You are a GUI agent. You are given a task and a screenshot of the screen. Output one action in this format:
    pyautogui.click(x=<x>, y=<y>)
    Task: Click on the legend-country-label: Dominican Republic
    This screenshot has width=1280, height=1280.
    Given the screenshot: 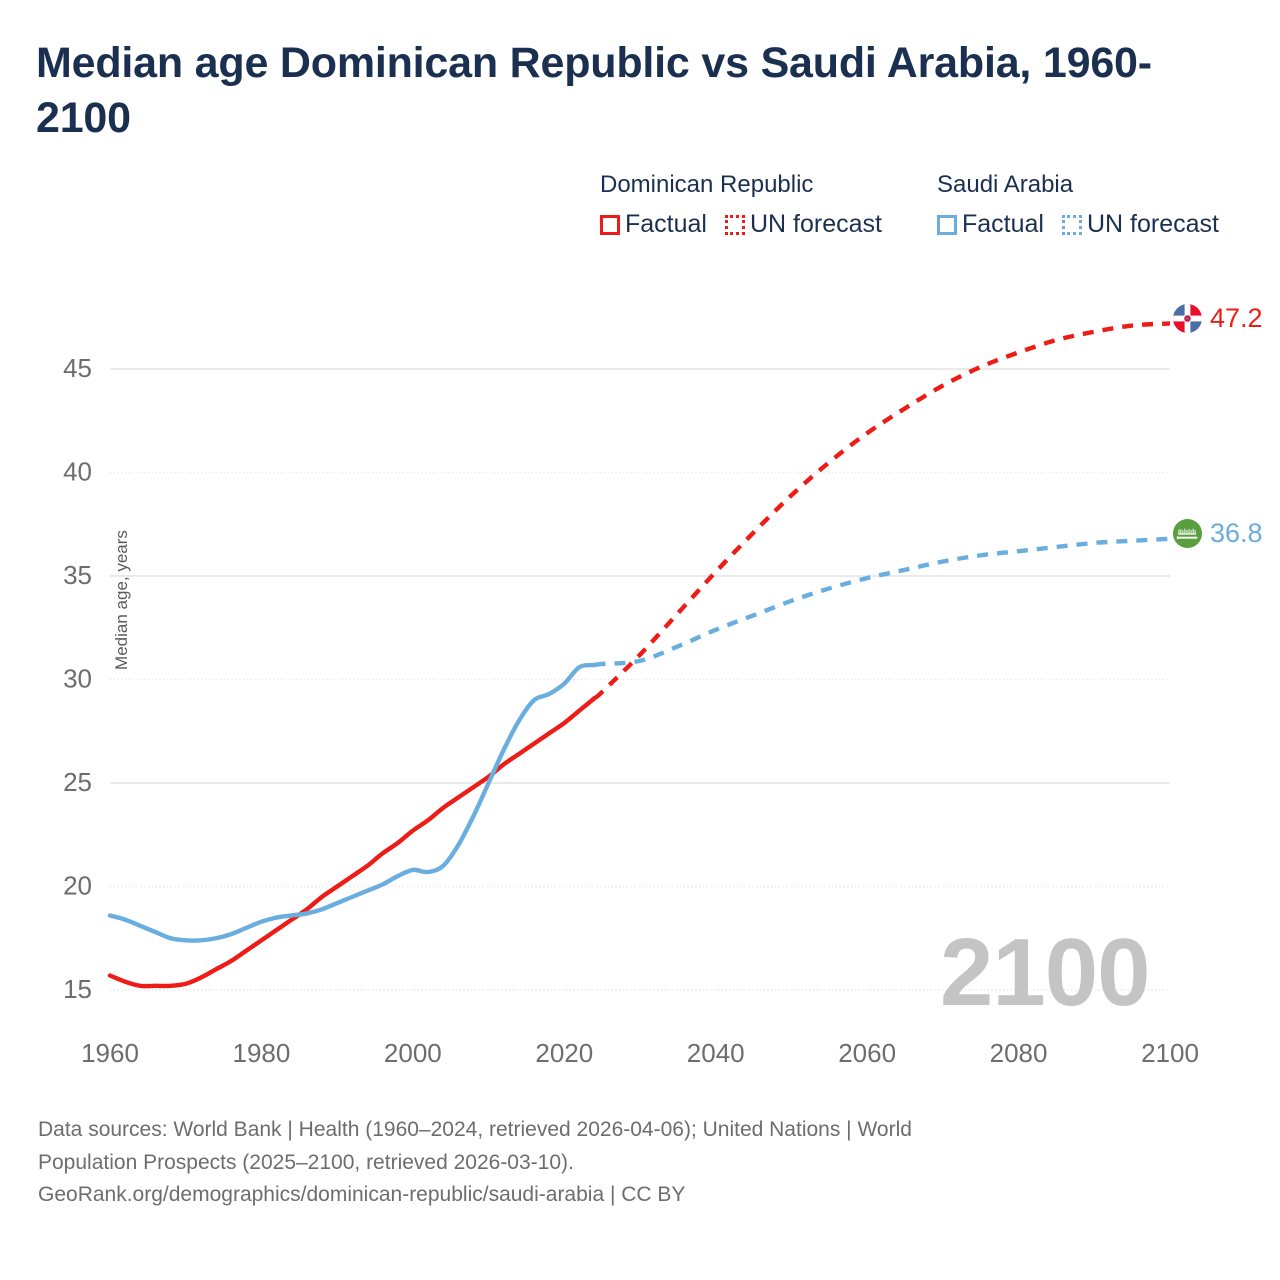 What is the action you would take?
    pyautogui.click(x=707, y=184)
    